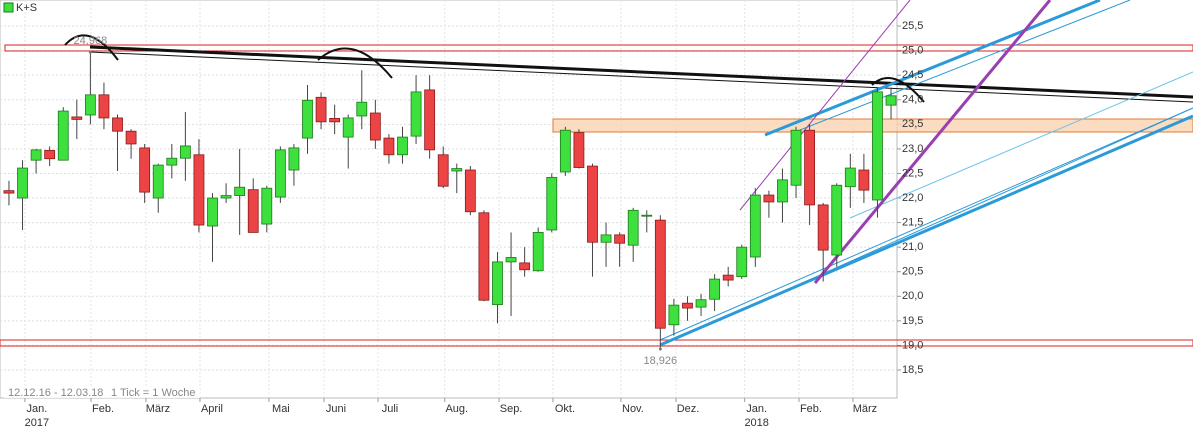 This screenshot has height=435, width=1193. Describe the element at coordinates (912, 26) in the screenshot. I see `y-tick-label: 25,5` at that location.